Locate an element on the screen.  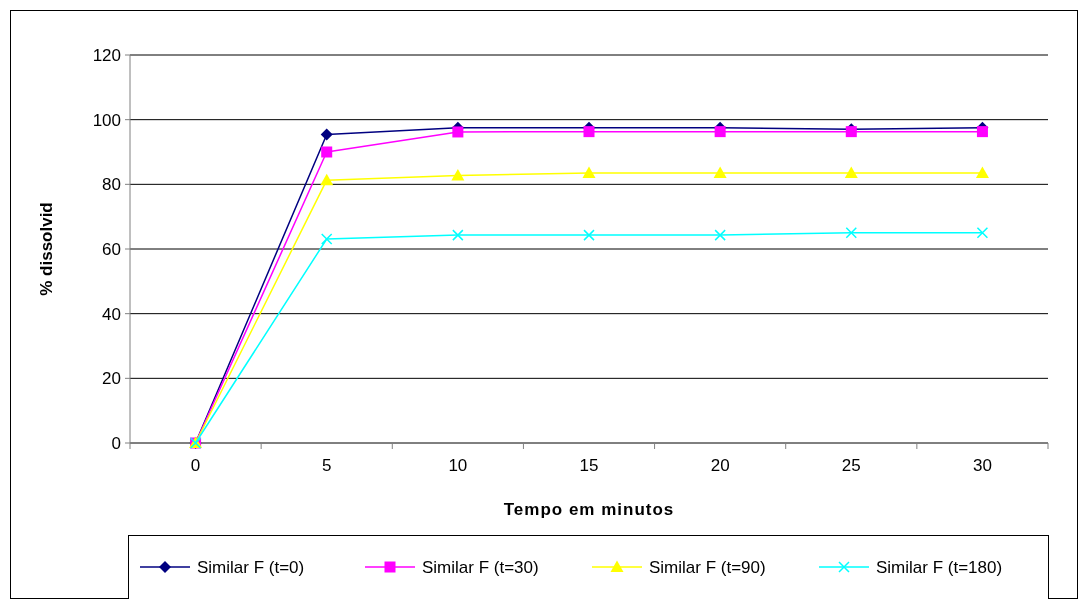
y-tick-label: 60 is located at coordinates (111, 249).